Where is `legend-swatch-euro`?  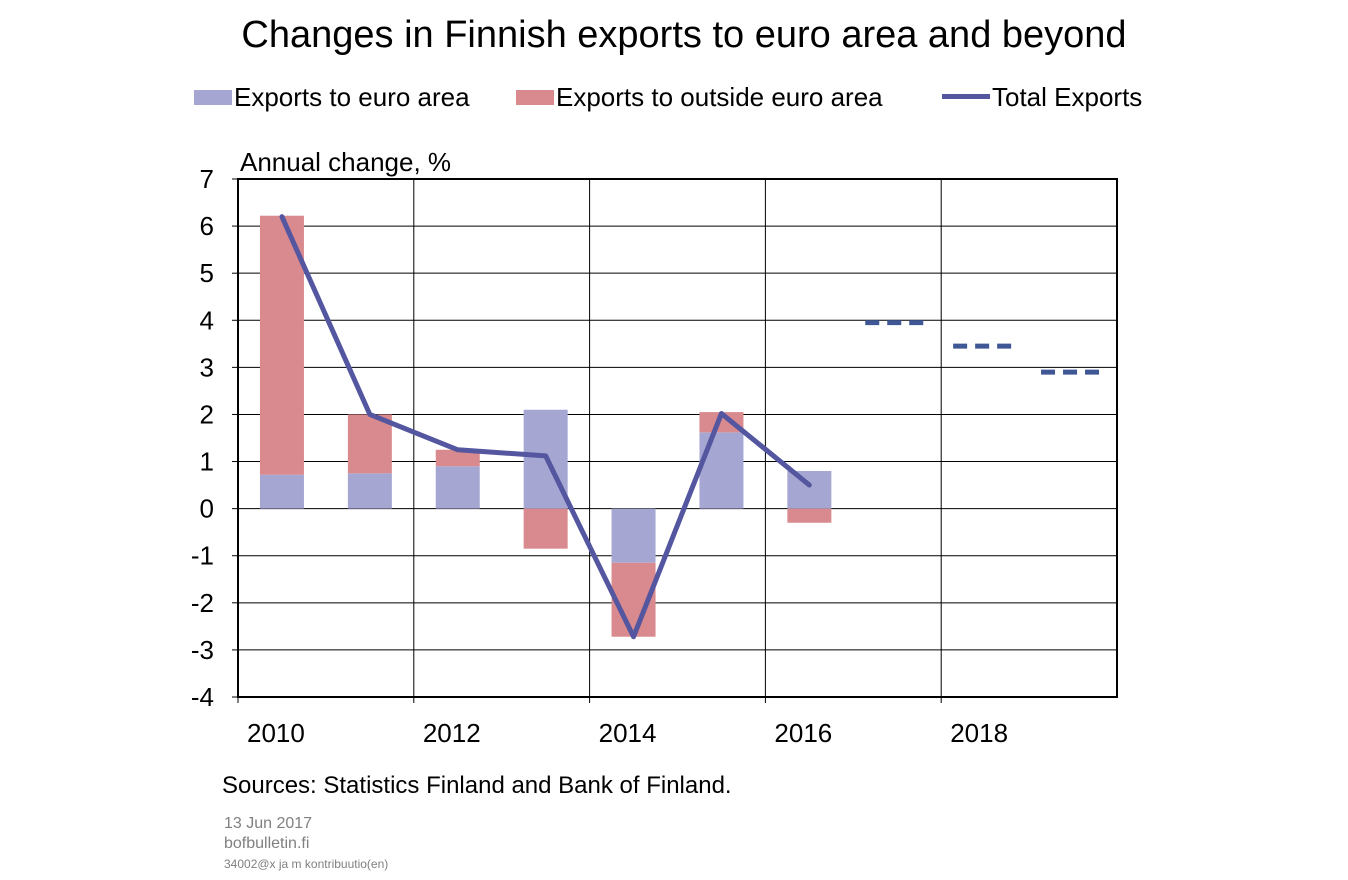 legend-swatch-euro is located at coordinates (213, 97).